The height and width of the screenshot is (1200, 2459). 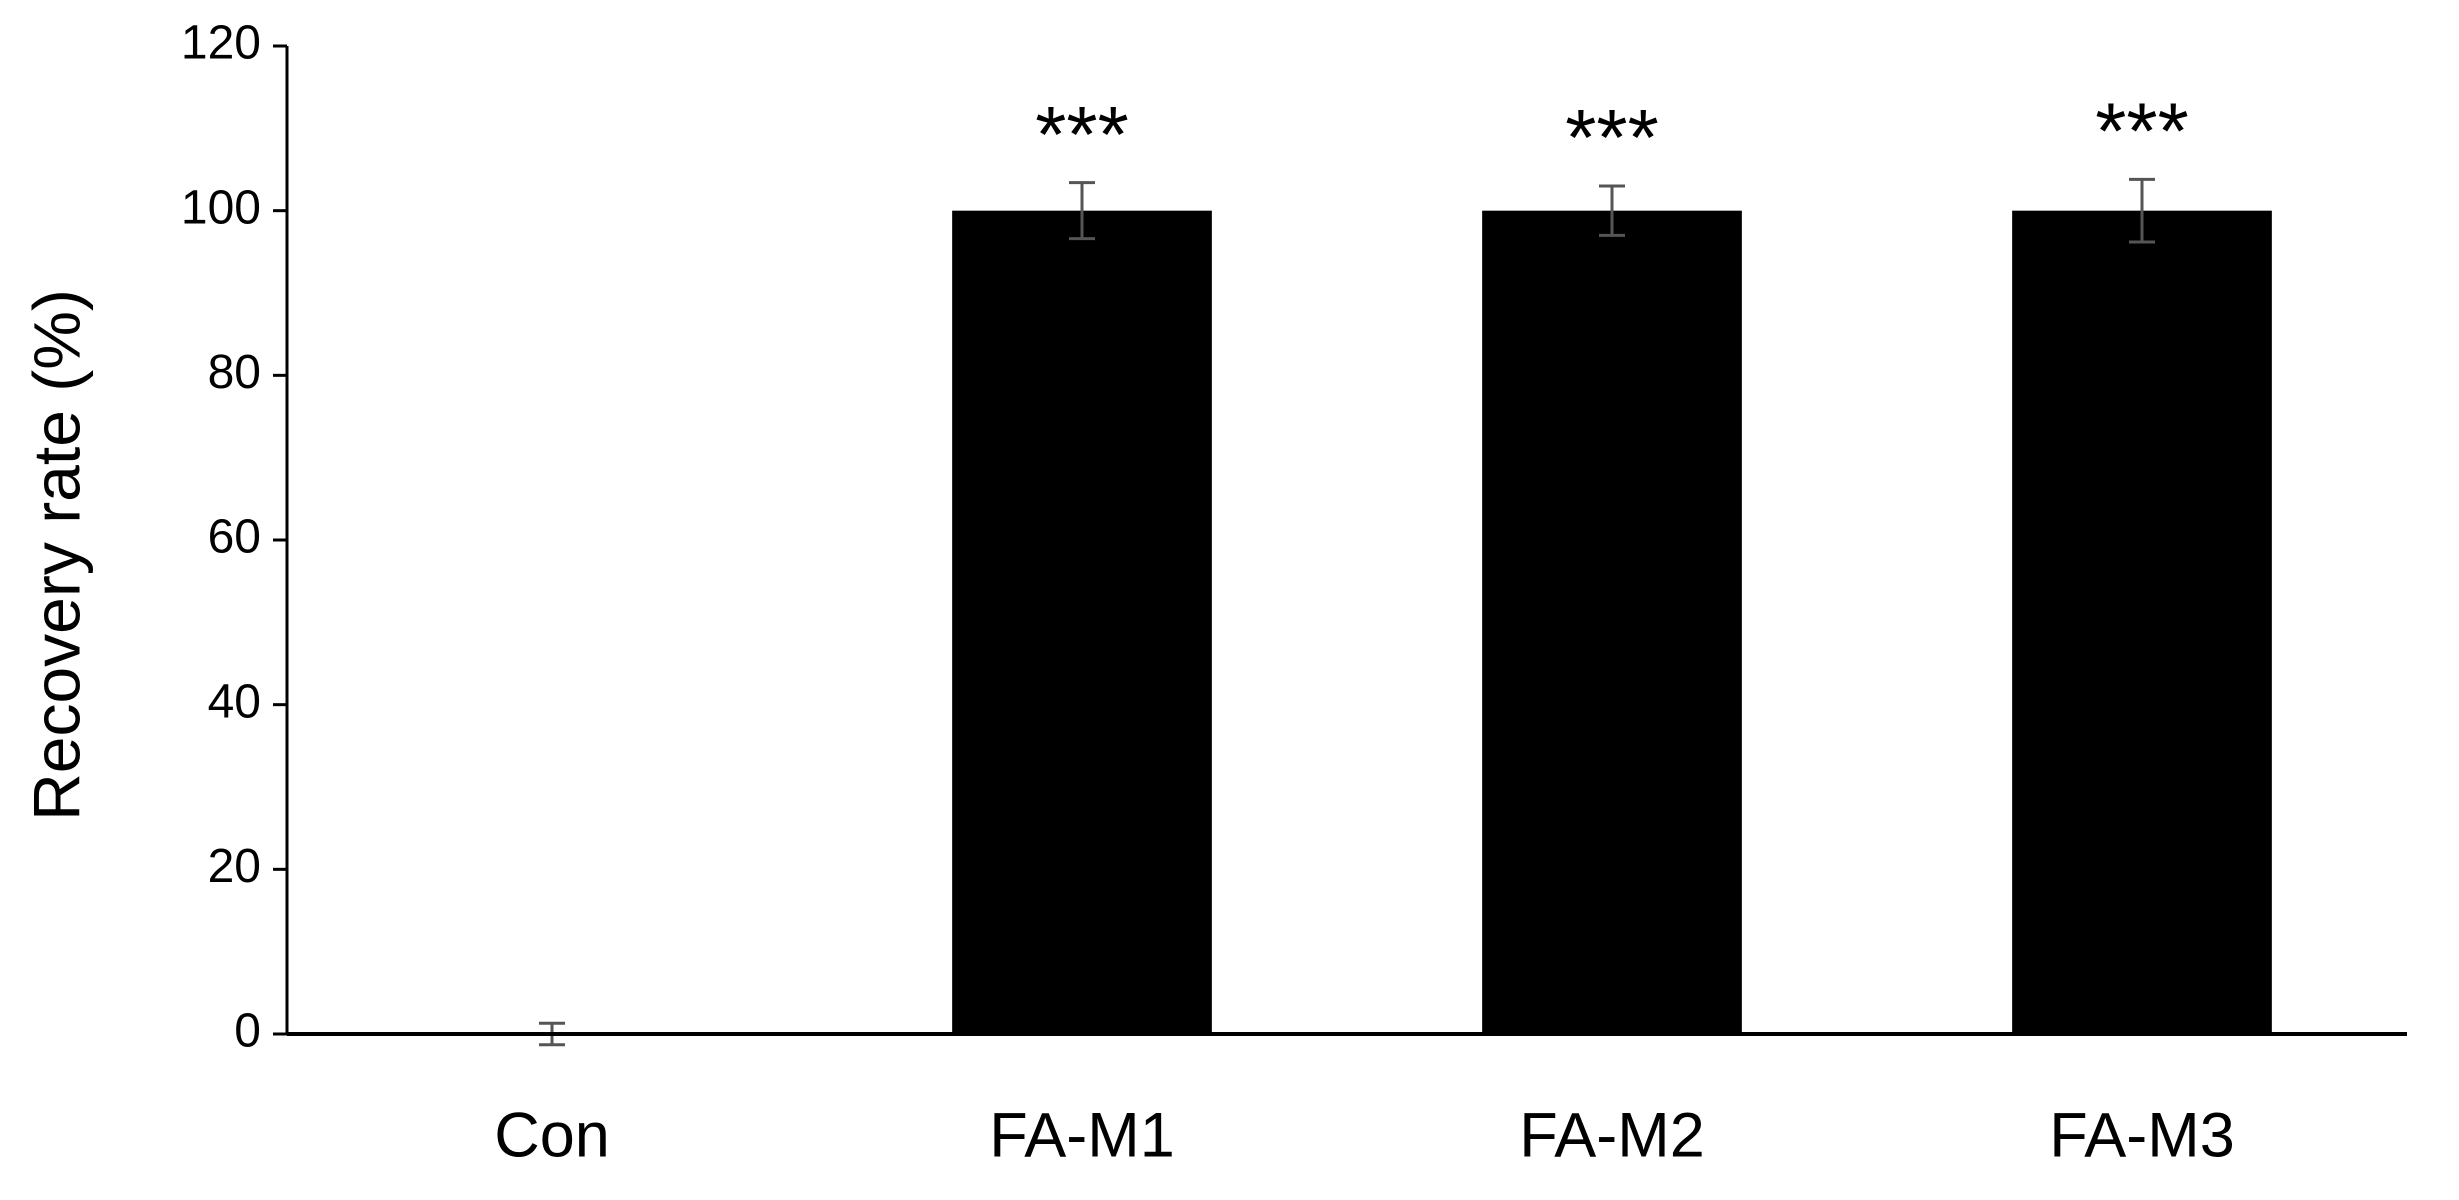 What do you see at coordinates (234, 701) in the screenshot?
I see `y-tick-label: 40` at bounding box center [234, 701].